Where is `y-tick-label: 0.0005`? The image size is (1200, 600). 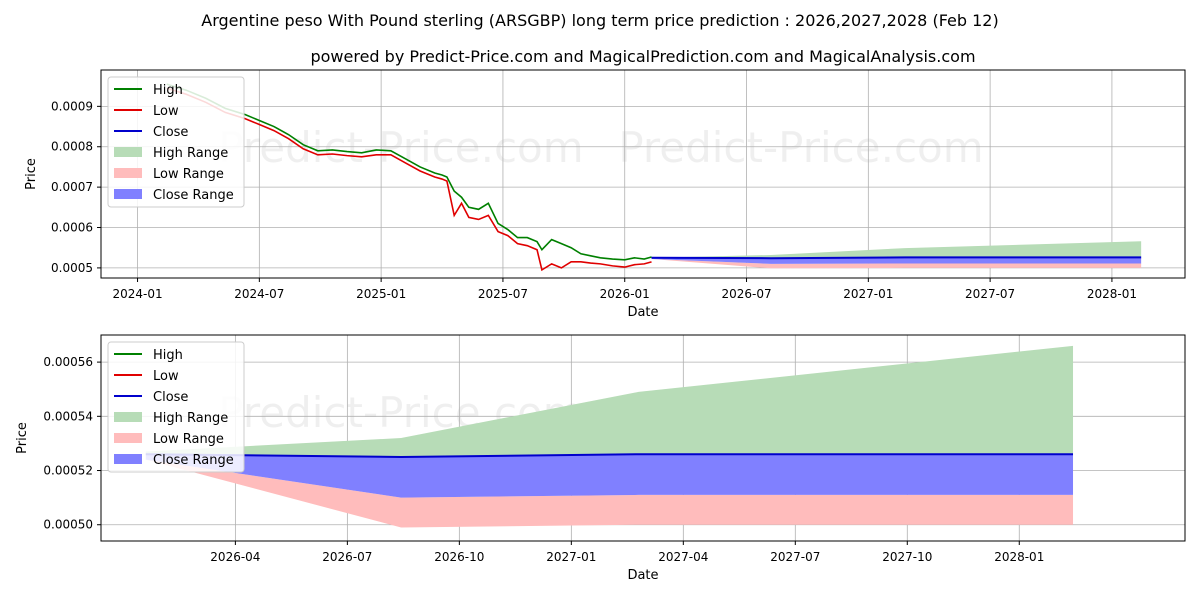 y-tick-label: 0.0005 is located at coordinates (72, 268).